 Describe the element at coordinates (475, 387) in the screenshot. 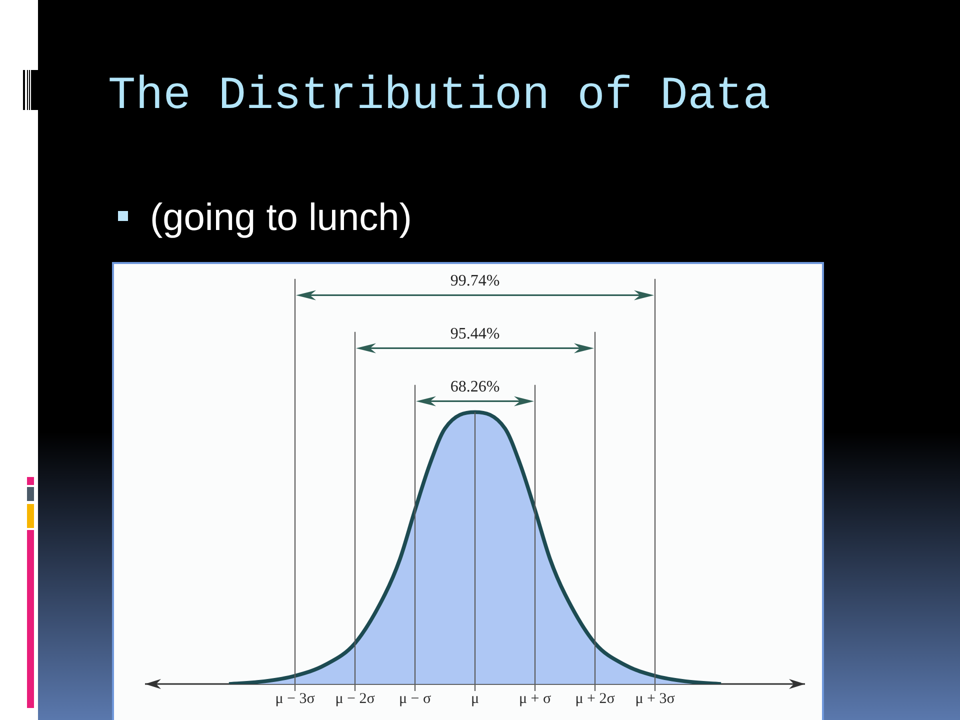

I see `text: 68.26%` at that location.